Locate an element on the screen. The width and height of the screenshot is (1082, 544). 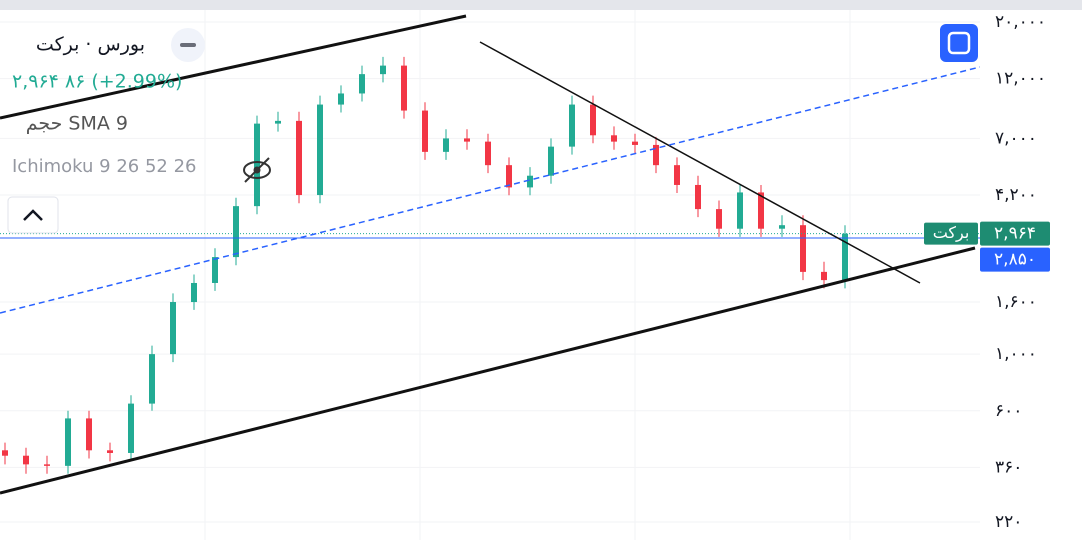
symbol-tag is located at coordinates (951, 233).